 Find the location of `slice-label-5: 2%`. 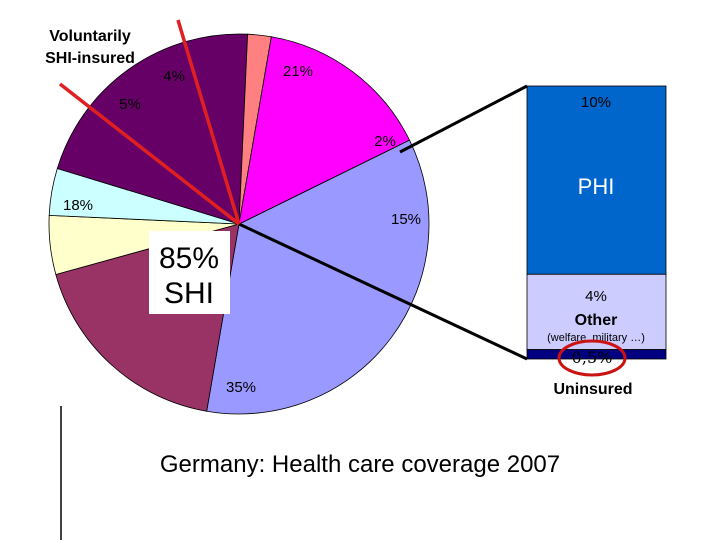

slice-label-5: 2% is located at coordinates (385, 141).